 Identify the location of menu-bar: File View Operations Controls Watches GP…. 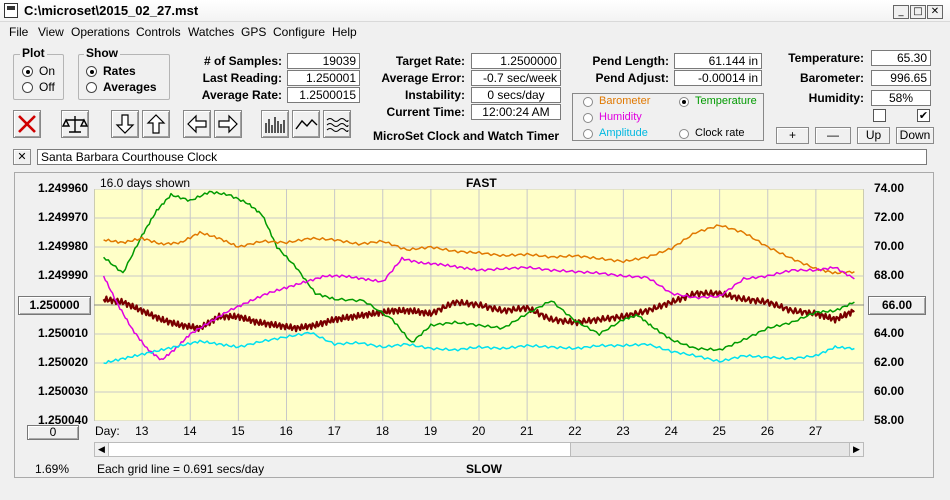
(475, 32).